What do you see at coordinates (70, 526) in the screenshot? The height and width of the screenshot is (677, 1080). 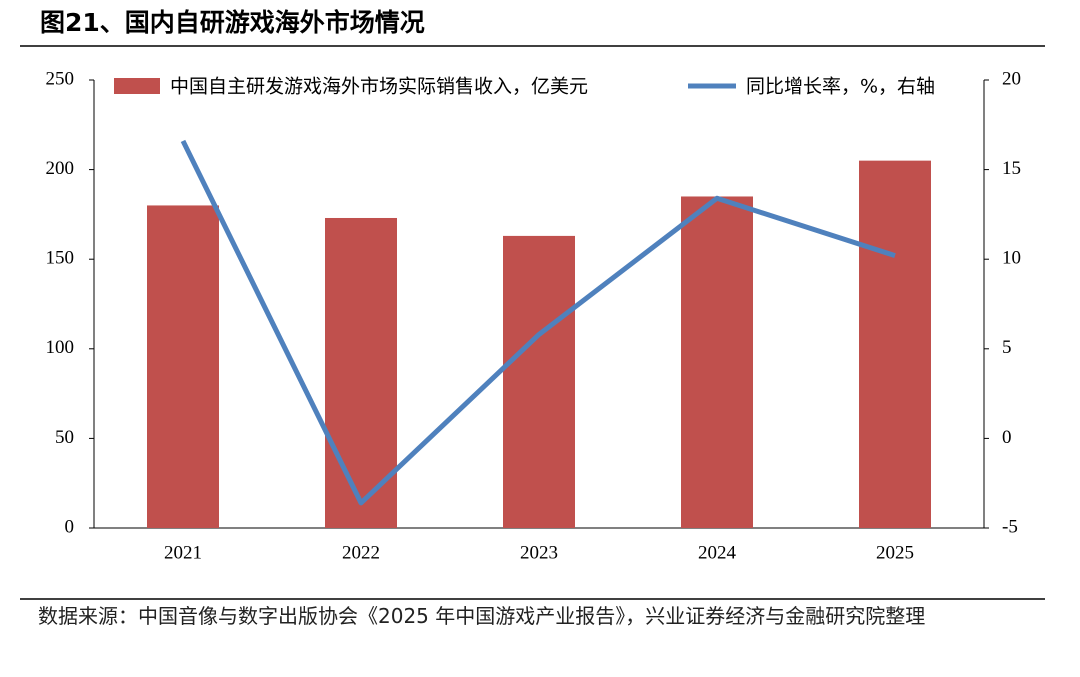 I see `y-tick-label: 0` at bounding box center [70, 526].